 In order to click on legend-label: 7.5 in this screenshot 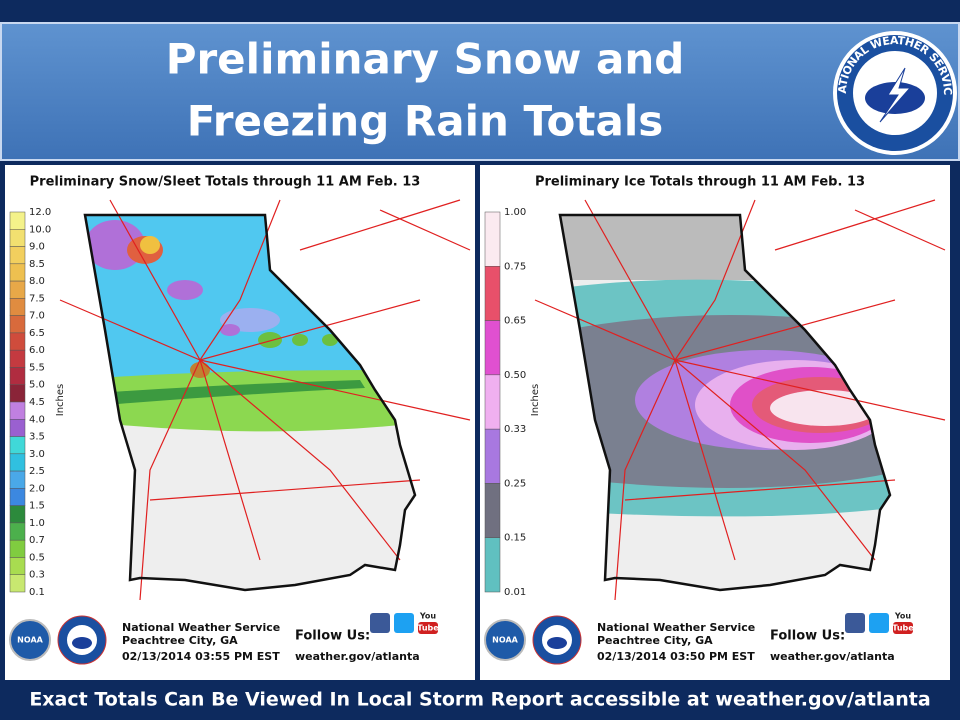, I will do `click(37, 298)`.